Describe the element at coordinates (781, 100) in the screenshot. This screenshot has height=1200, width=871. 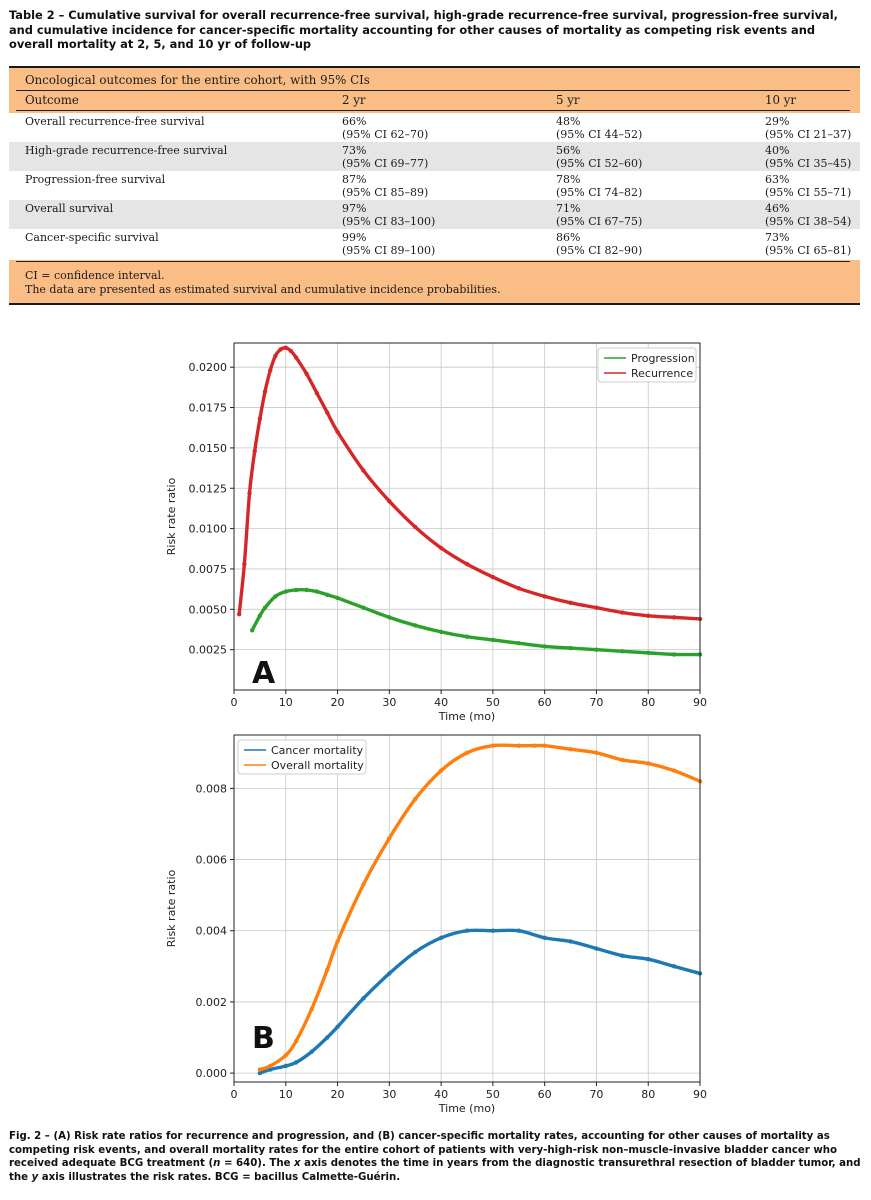
I see `header-10yr: 10 yr` at that location.